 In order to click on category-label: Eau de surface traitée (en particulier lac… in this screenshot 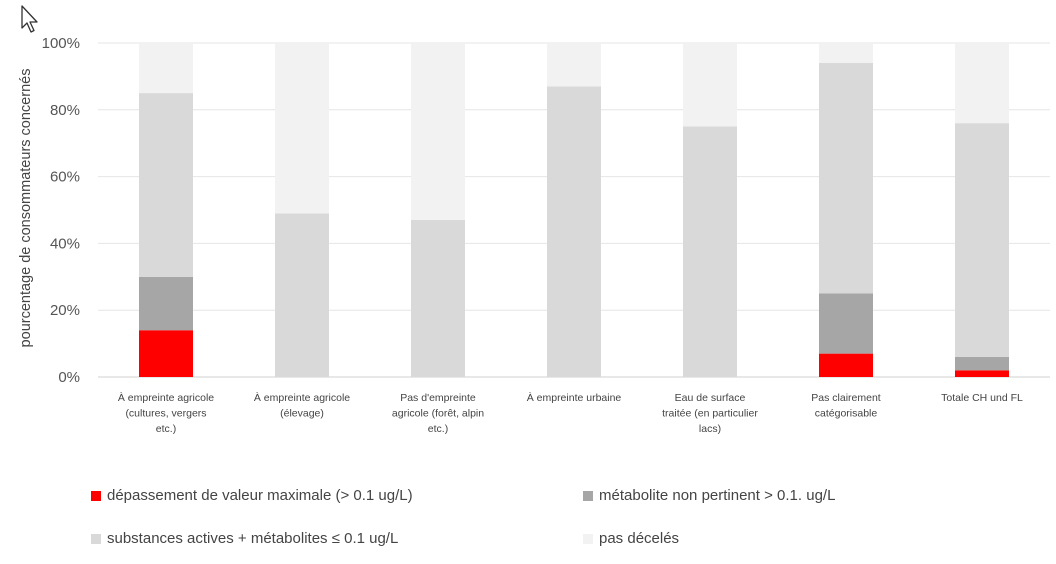, I will do `click(710, 413)`.